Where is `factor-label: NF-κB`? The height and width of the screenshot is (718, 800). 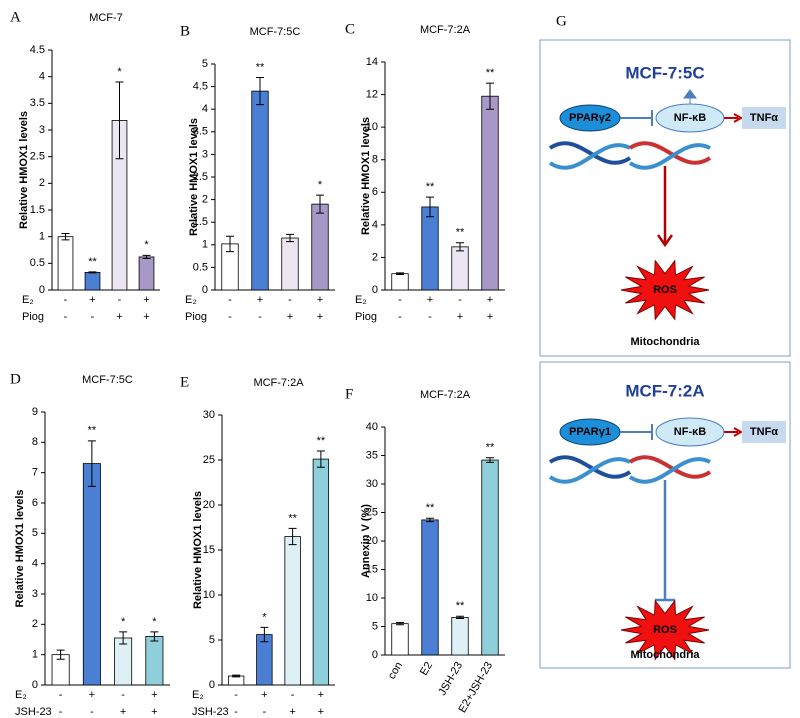
factor-label: NF-κB is located at coordinates (690, 118).